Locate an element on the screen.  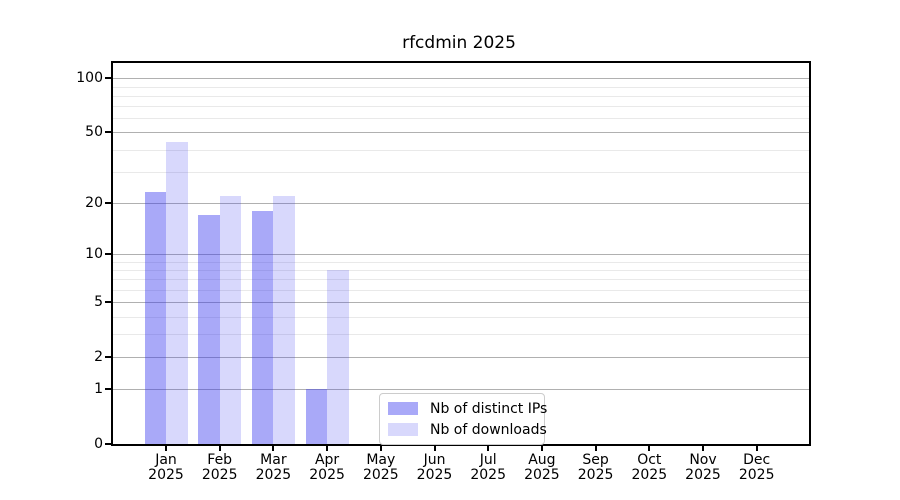
x-axis-label-sep: Sep 2025 is located at coordinates (596, 468).